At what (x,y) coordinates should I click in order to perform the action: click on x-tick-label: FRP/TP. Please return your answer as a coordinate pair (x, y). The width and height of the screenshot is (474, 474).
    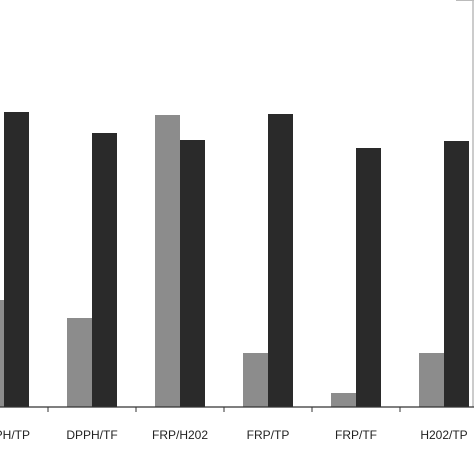
    Looking at the image, I should click on (268, 435).